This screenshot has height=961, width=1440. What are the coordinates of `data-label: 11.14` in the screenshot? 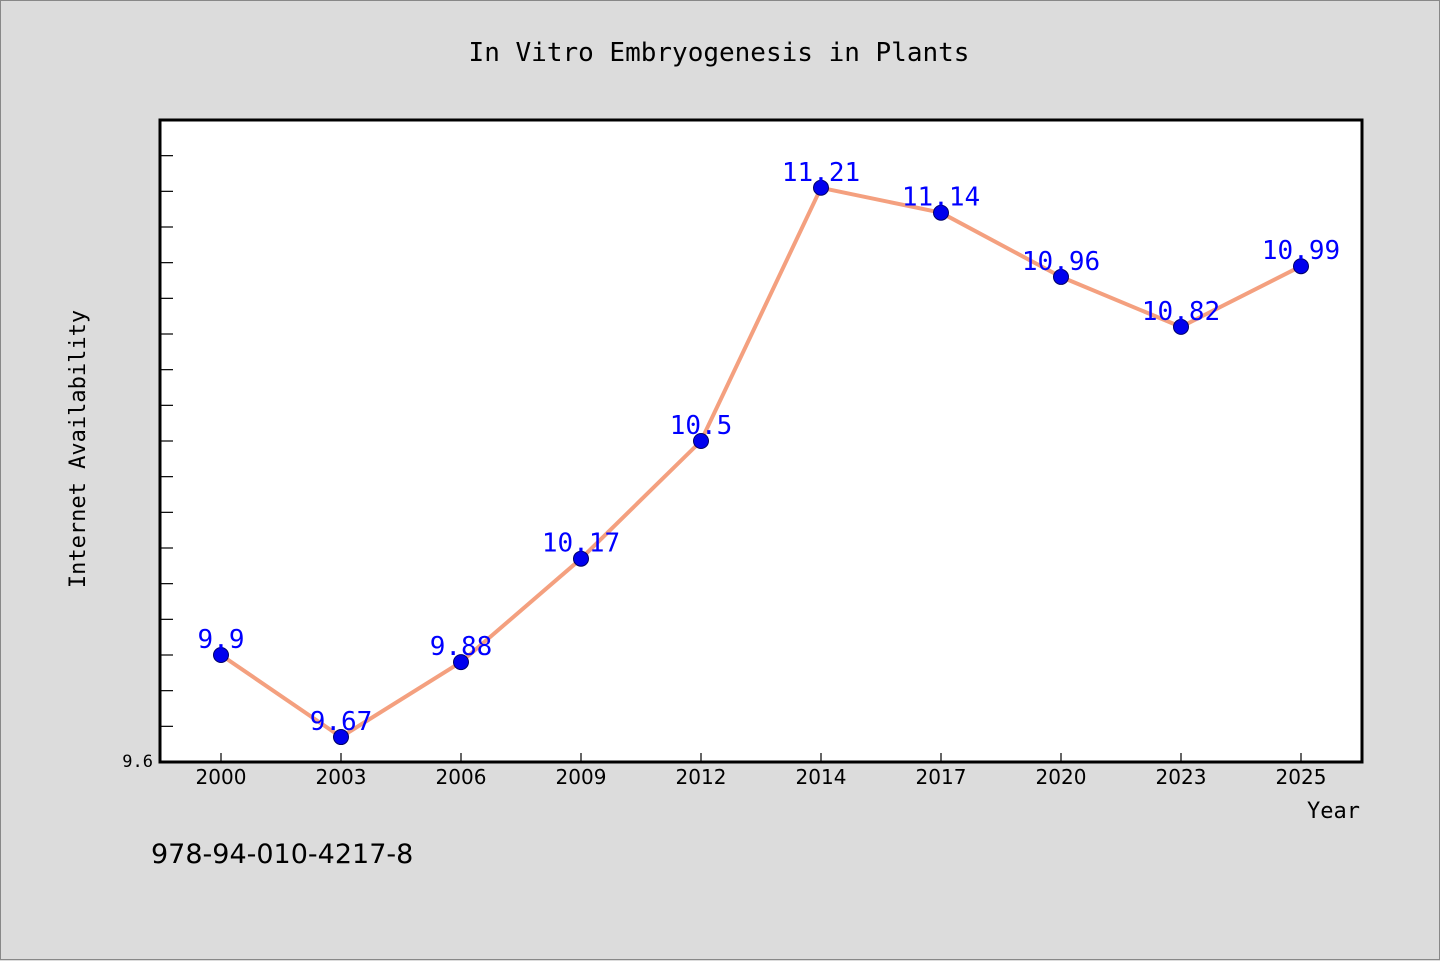 It's located at (941, 198).